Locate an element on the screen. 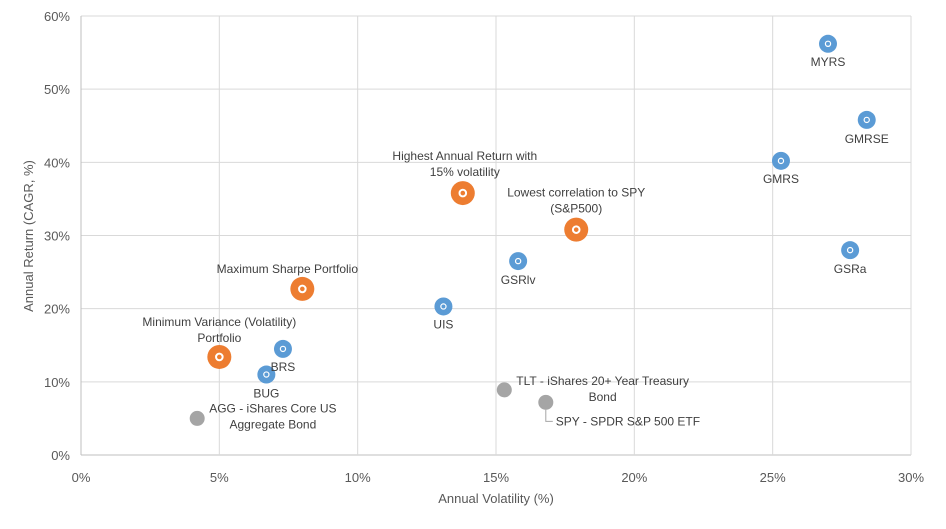 This screenshot has width=946, height=529. y-tick-label: 20% is located at coordinates (57, 309).